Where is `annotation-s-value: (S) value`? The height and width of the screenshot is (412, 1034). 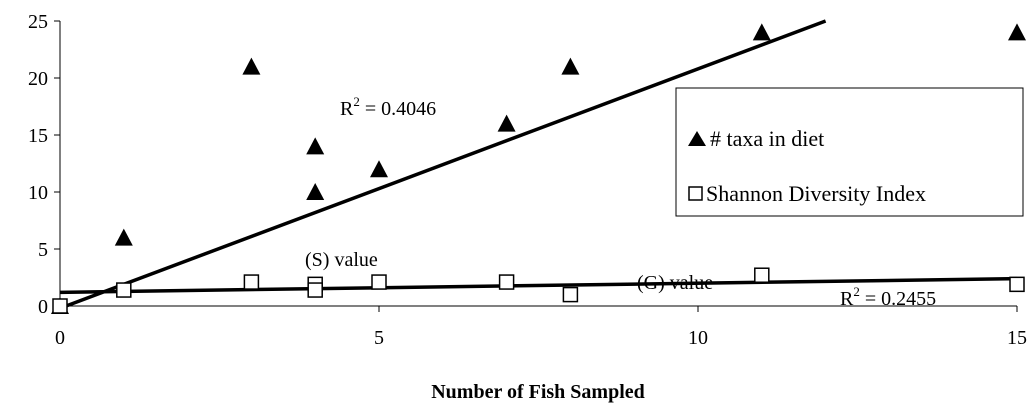
annotation-s-value: (S) value is located at coordinates (341, 260).